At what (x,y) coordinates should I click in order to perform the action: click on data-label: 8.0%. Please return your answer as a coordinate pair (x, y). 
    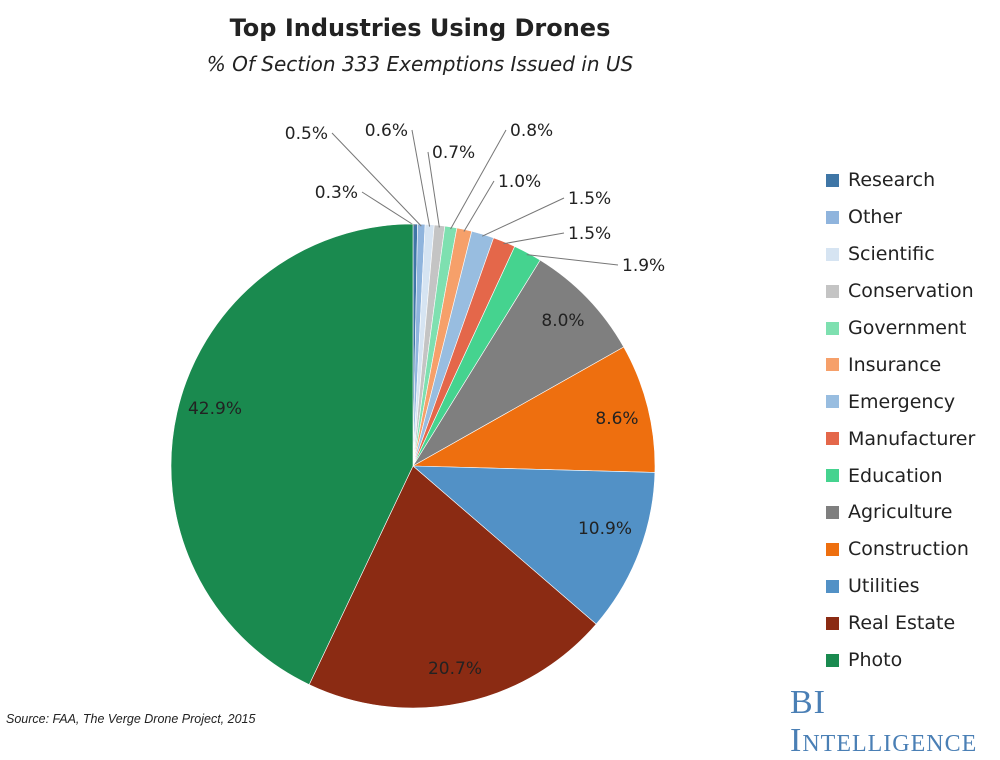
    Looking at the image, I should click on (562, 321).